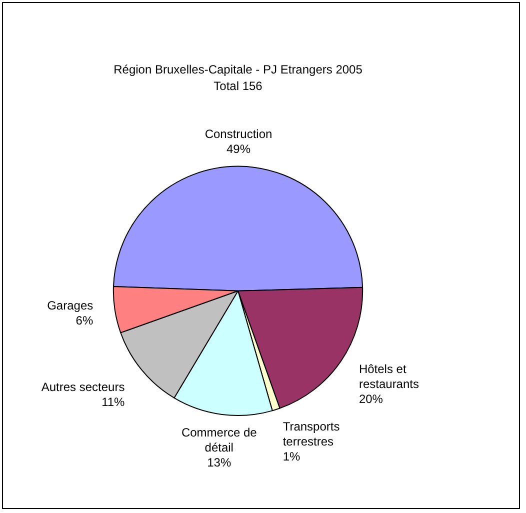 Image resolution: width=526 pixels, height=513 pixels. What do you see at coordinates (371, 399) in the screenshot?
I see `data-label: 20%` at bounding box center [371, 399].